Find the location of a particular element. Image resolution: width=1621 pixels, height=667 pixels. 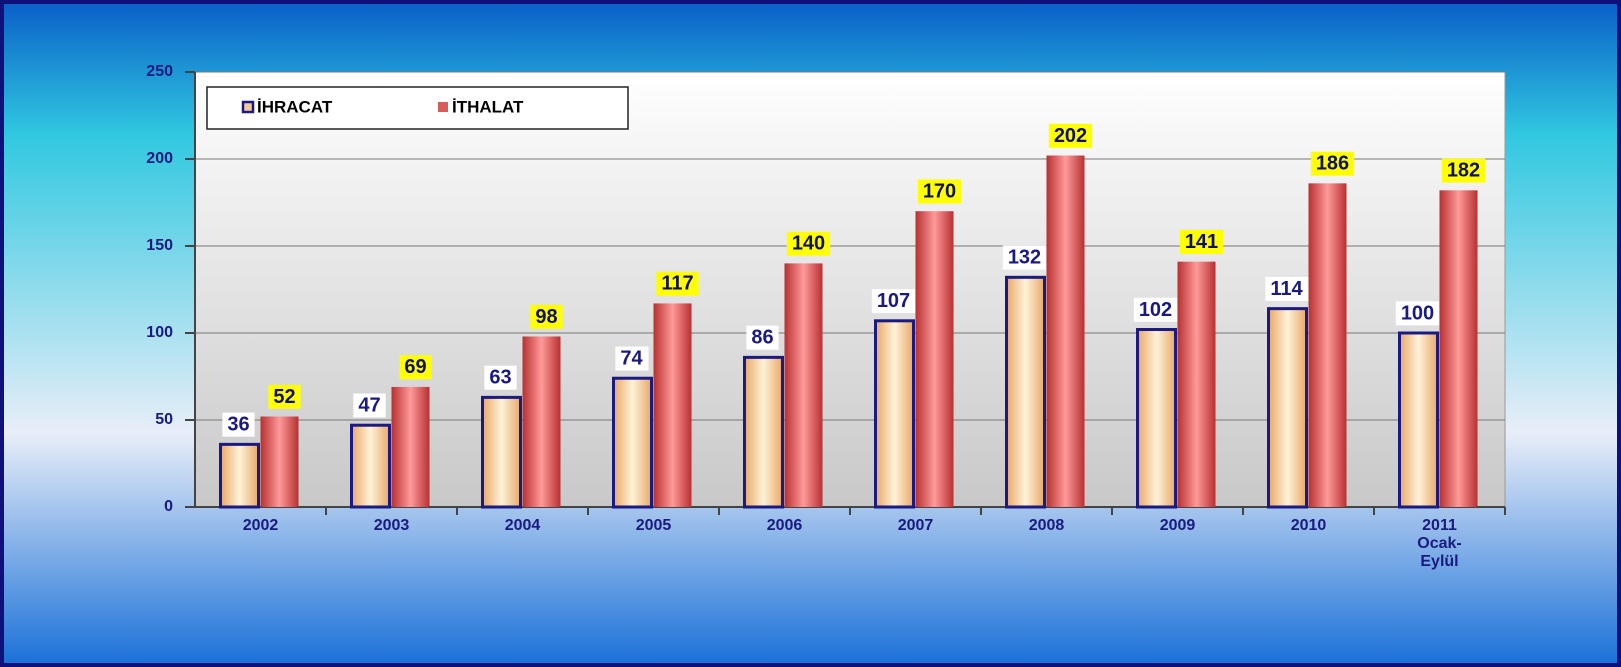

value-label: 114 is located at coordinates (1286, 289).